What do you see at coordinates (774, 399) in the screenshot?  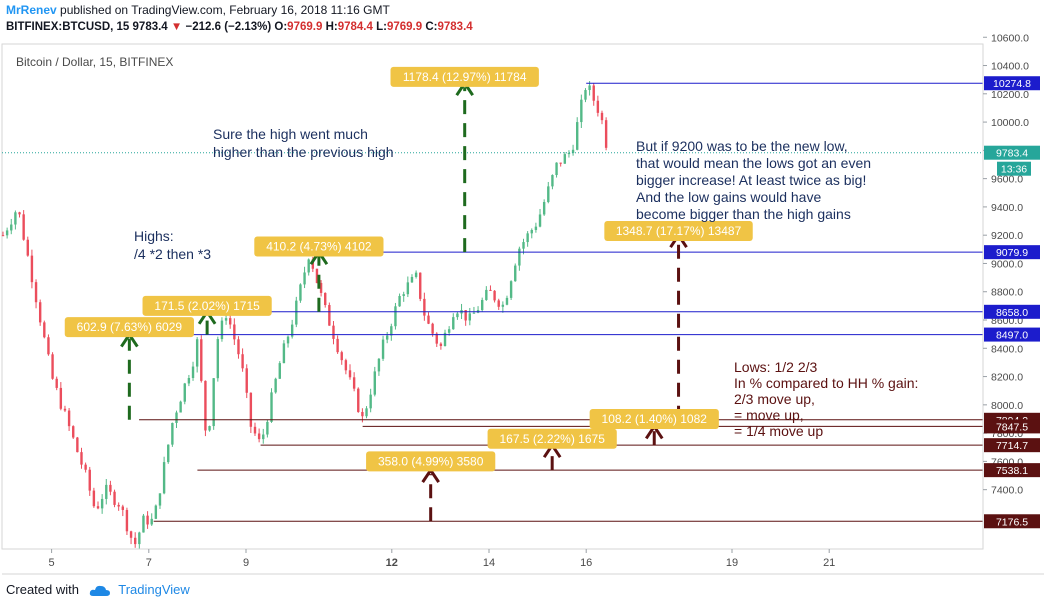 I see `annotation-lows-ratio: 2/3 move up,` at bounding box center [774, 399].